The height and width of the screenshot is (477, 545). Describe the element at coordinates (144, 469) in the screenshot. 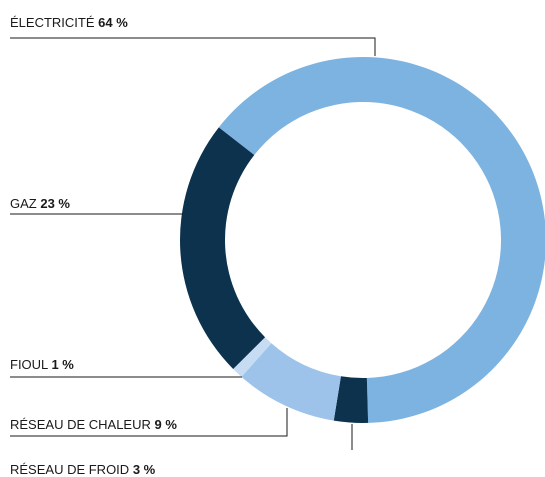

I see `value-label: 3 %` at that location.